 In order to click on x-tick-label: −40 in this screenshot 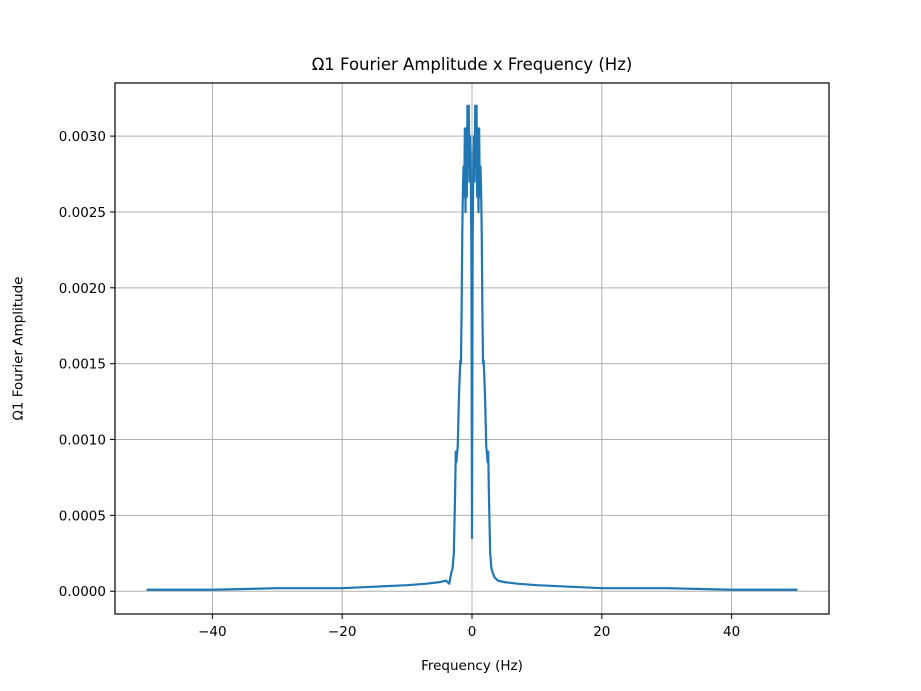, I will do `click(212, 632)`.